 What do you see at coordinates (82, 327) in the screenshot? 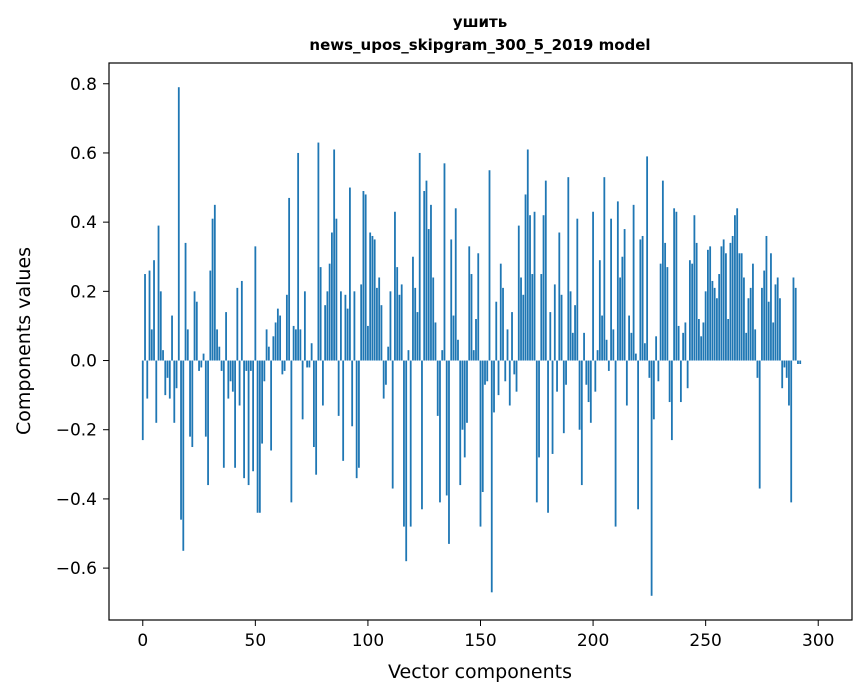
I see `y-axis-ticks: −0.6 −0.4 −0.2 0.0 0.2 0.4 0.6 0.8` at bounding box center [82, 327].